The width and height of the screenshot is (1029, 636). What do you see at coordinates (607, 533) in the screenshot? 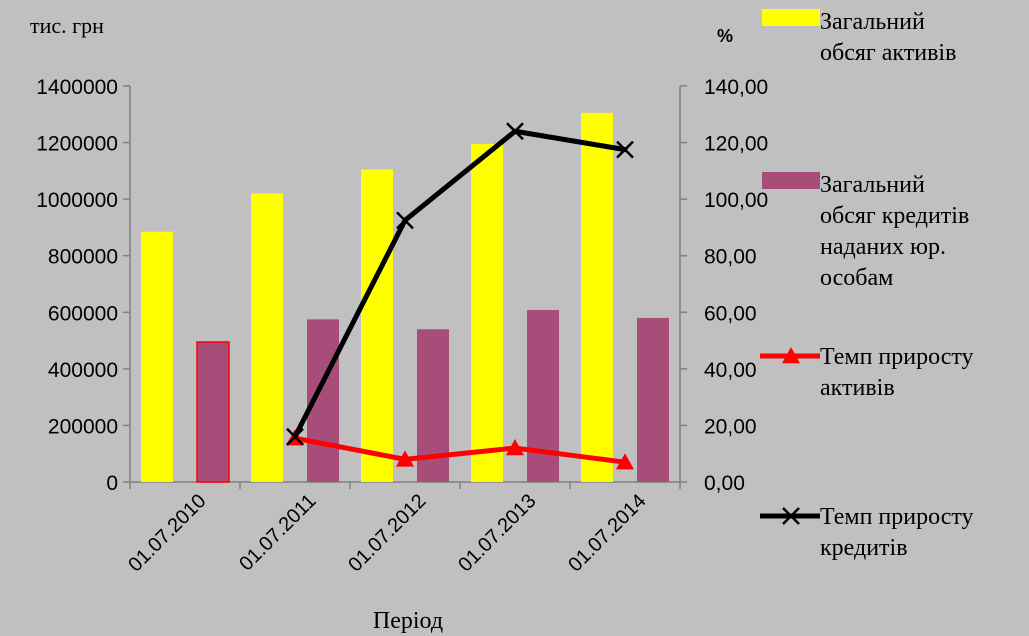
I see `x-tick-label: 01.07.2014` at bounding box center [607, 533].